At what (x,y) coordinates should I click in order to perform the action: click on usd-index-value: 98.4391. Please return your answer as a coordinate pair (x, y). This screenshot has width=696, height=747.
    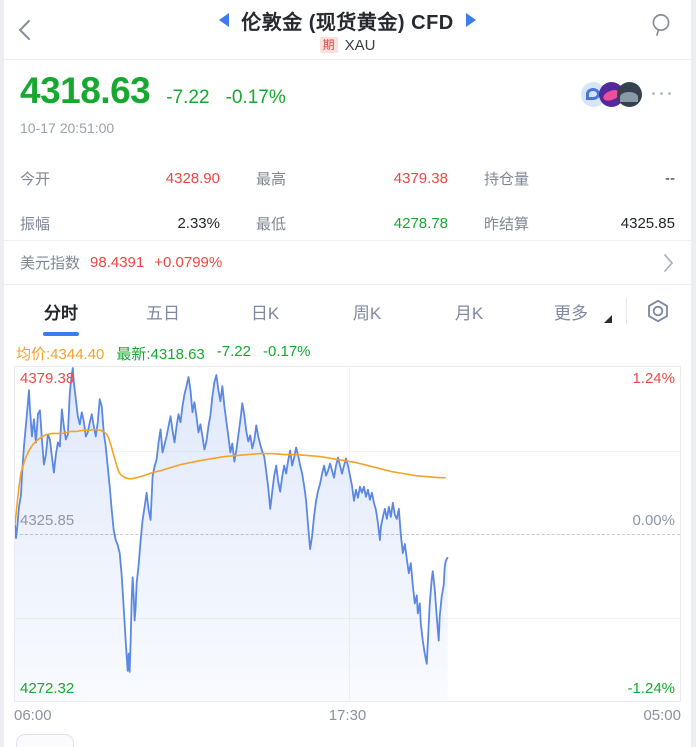
    Looking at the image, I should click on (117, 262).